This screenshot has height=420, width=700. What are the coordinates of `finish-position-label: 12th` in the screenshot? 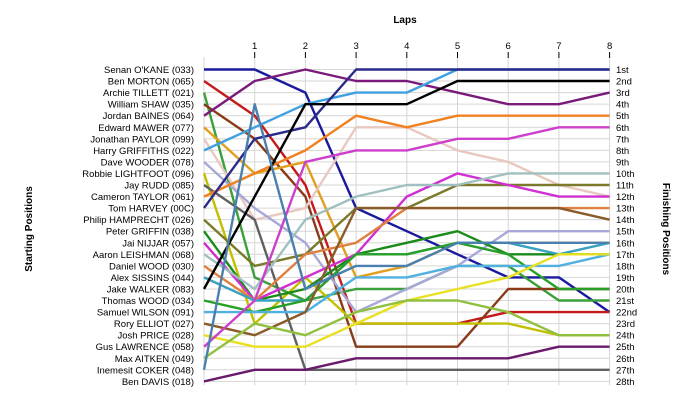 It's located at (625, 197).